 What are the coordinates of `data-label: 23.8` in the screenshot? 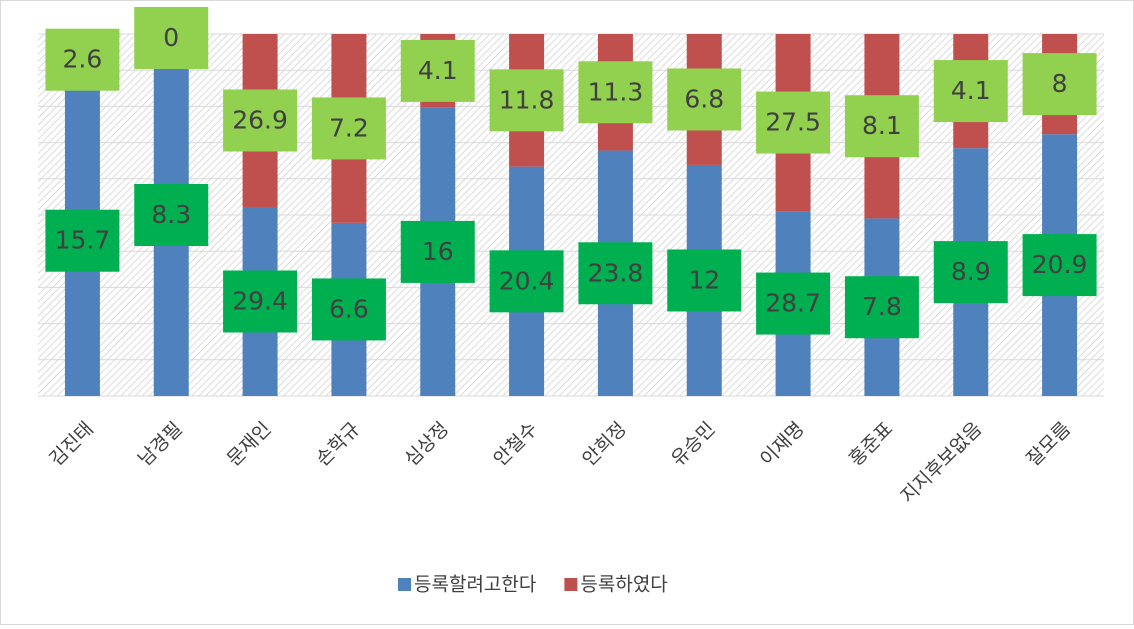 It's located at (616, 272).